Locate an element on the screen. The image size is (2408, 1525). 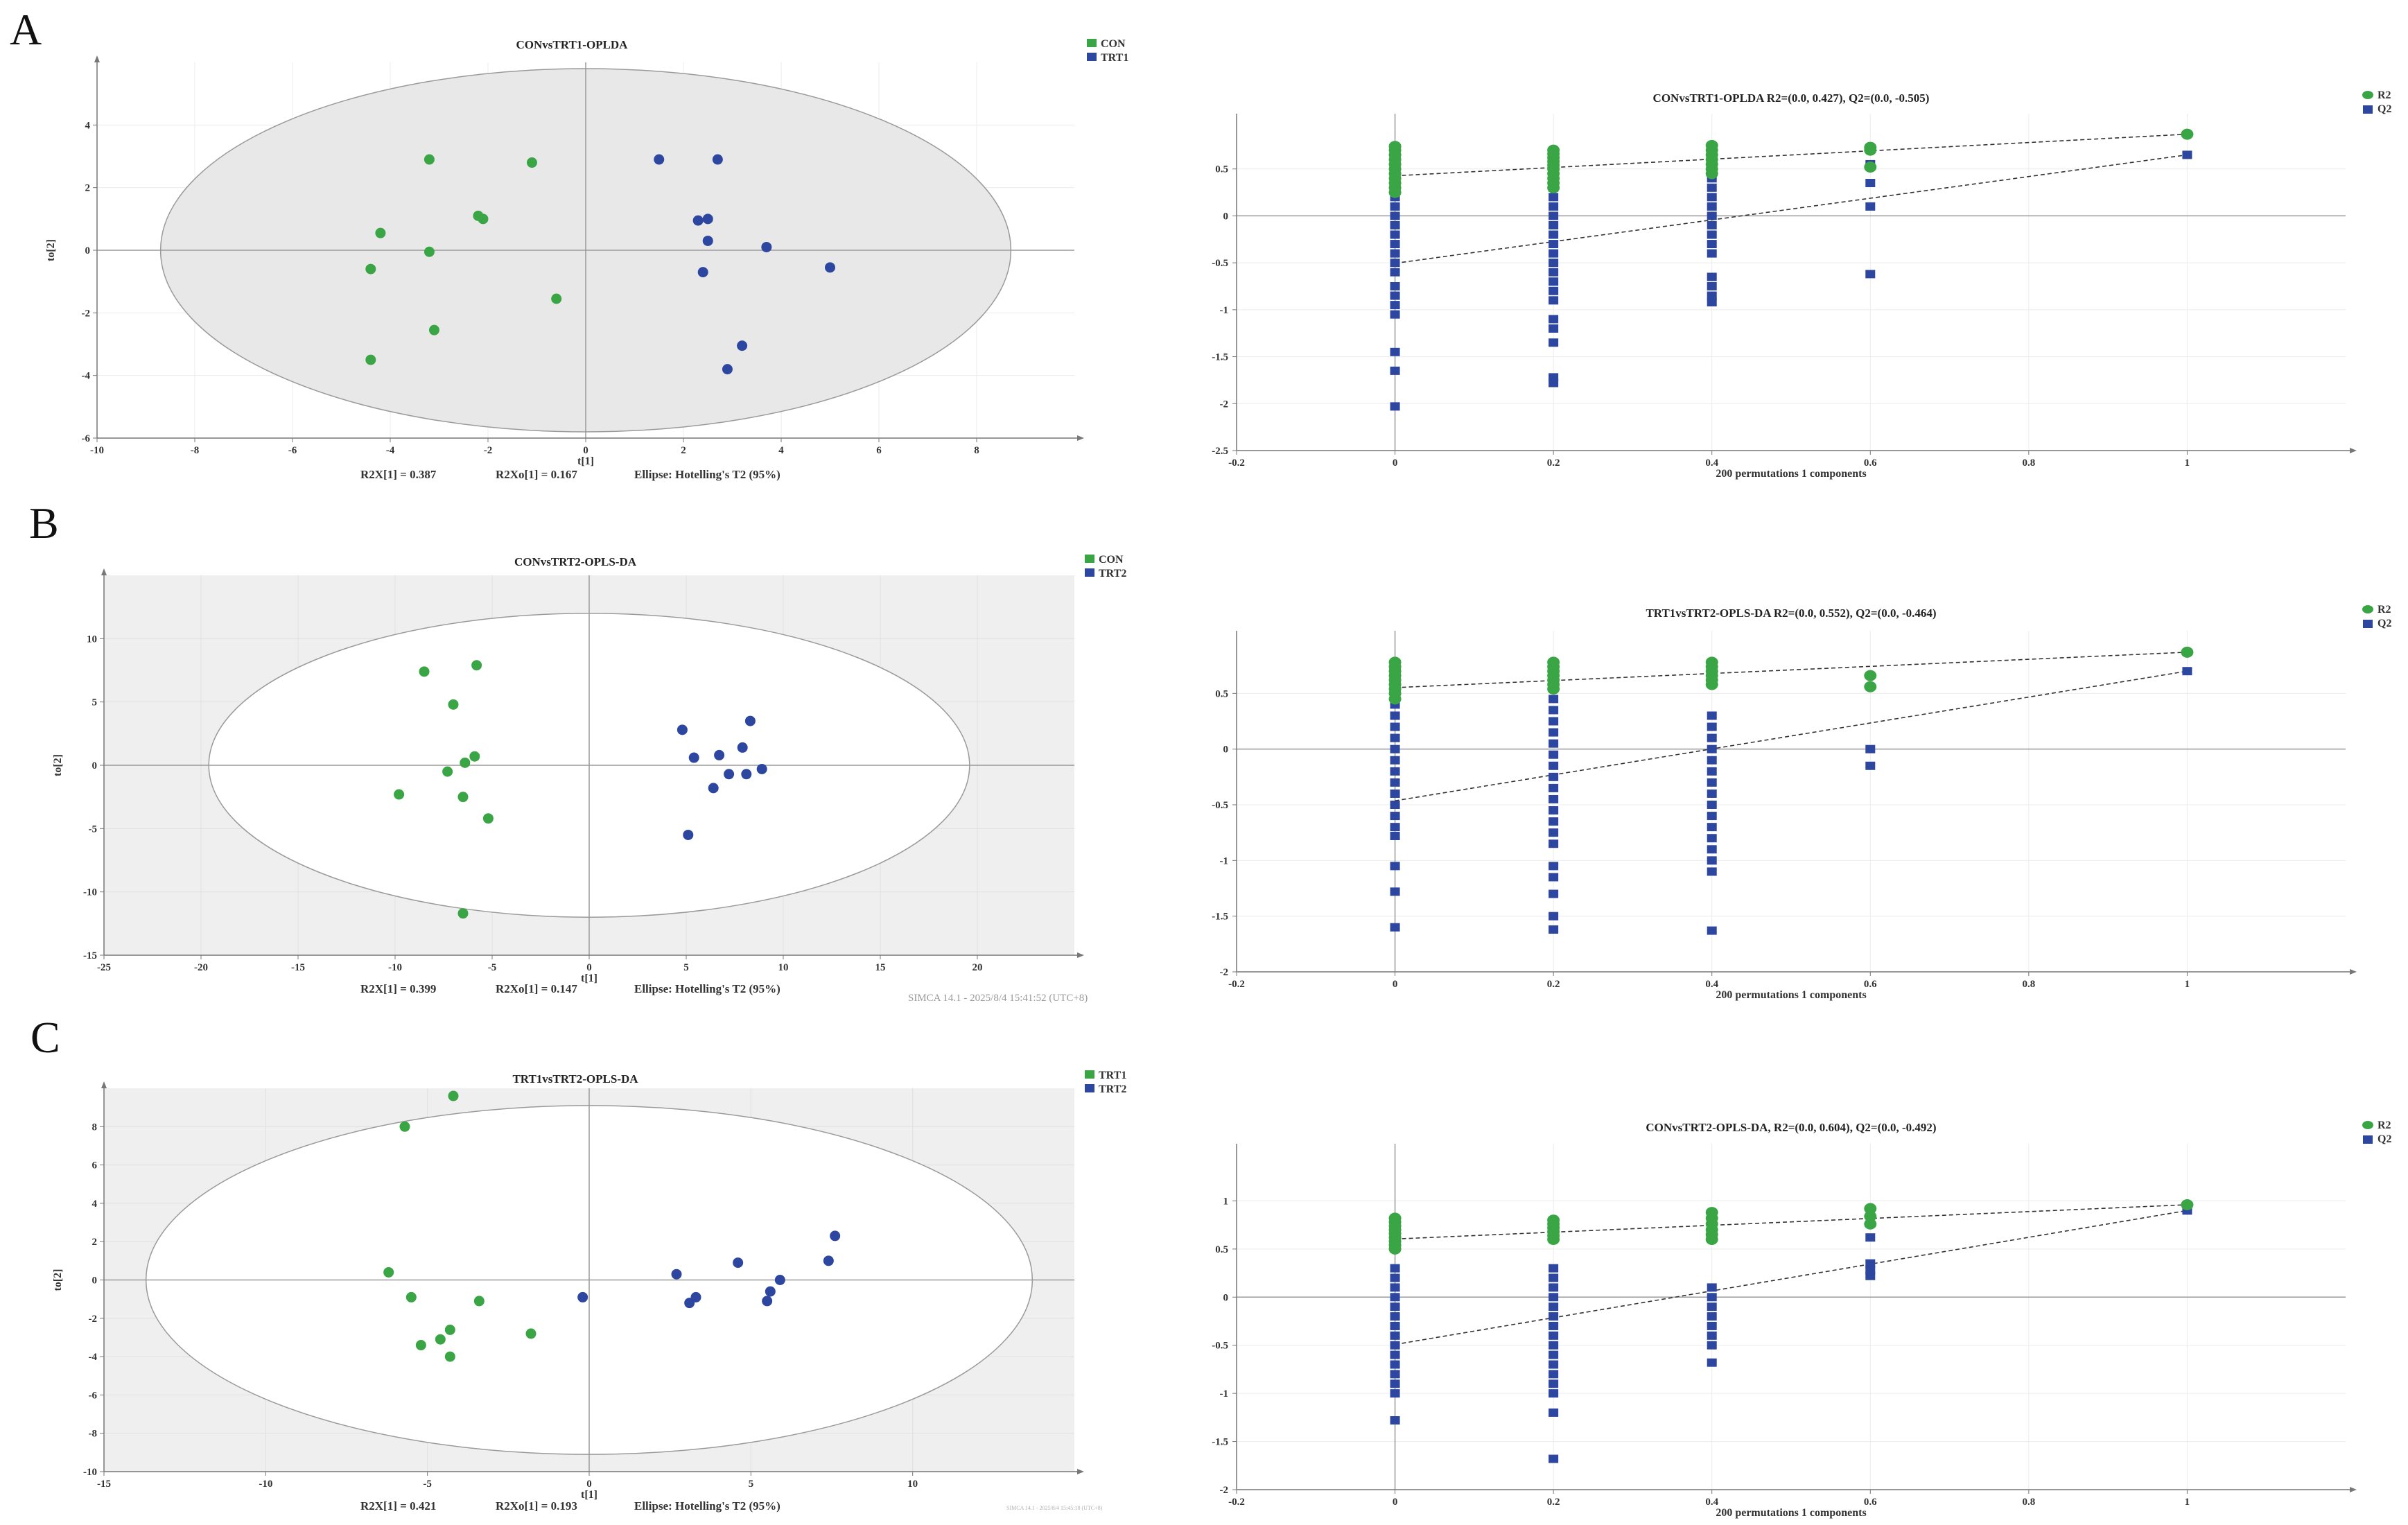
y-tick-label: -6 is located at coordinates (93, 1396).